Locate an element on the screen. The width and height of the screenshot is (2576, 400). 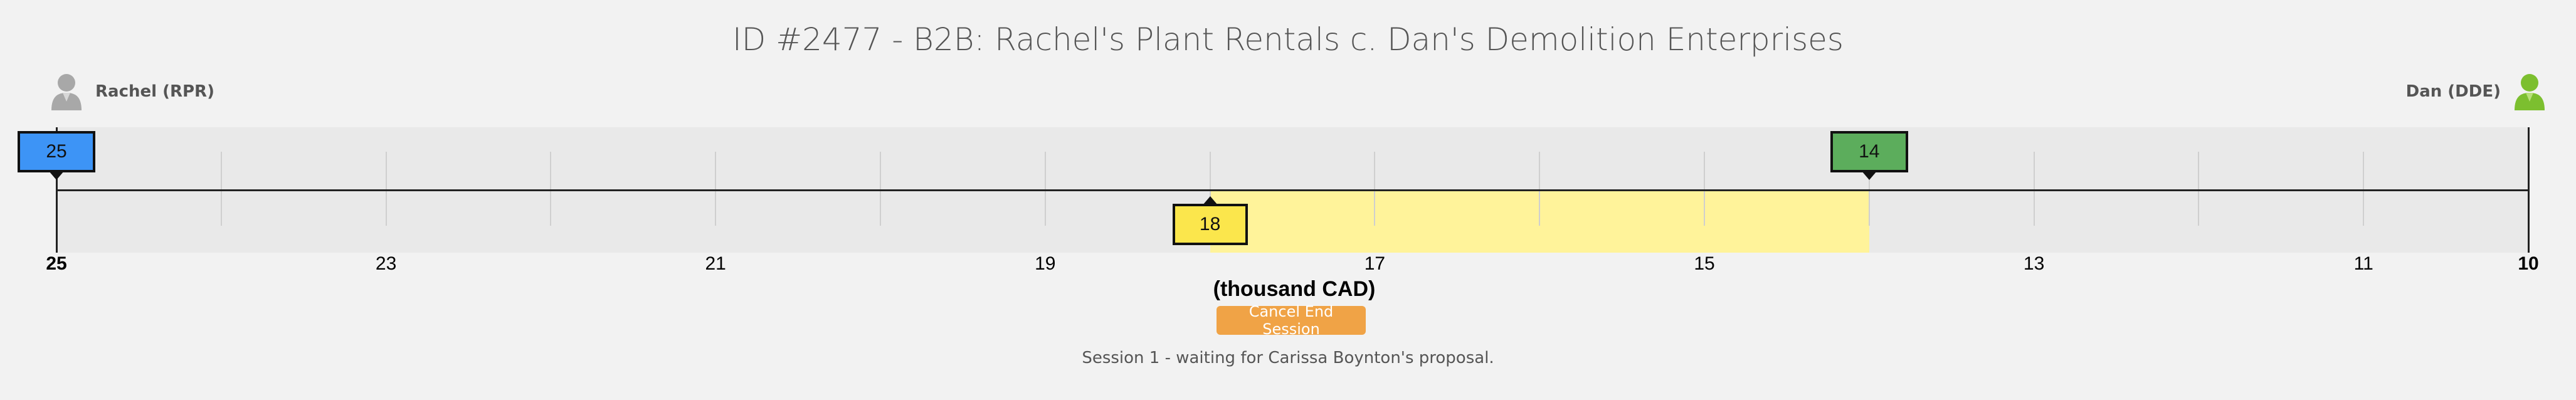
mid-offer-marker: 18 is located at coordinates (1210, 220).